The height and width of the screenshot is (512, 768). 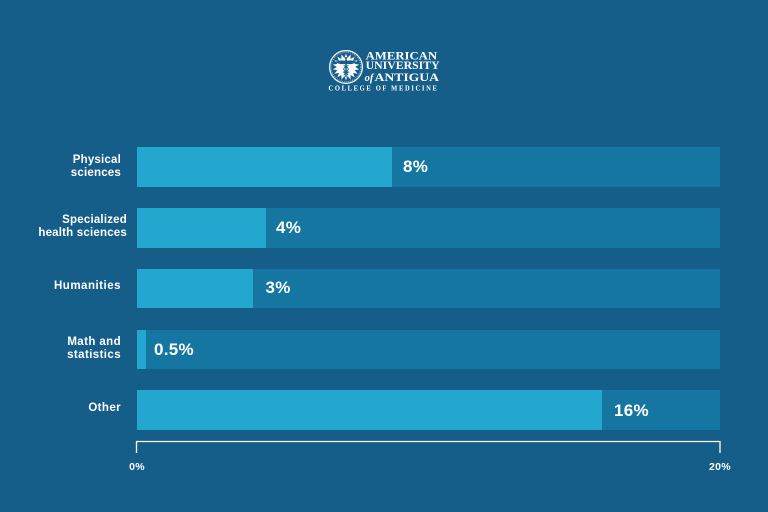 What do you see at coordinates (402, 55) in the screenshot?
I see `svg-text: AMERICAN` at bounding box center [402, 55].